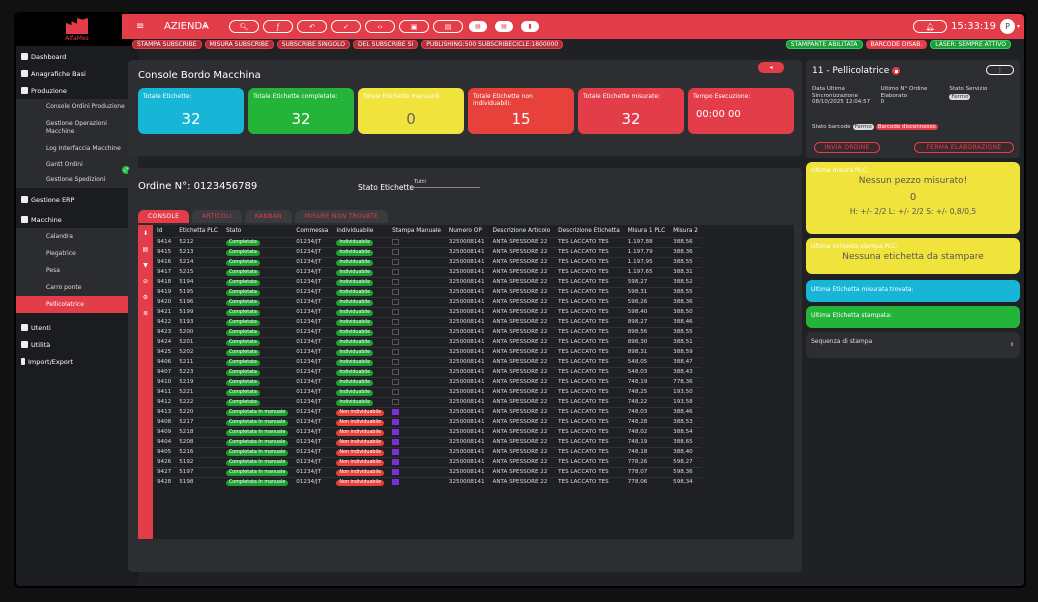 This screenshot has height=602, width=1038. Describe the element at coordinates (186, 26) in the screenshot. I see `company-selector: AZIENDA` at that location.